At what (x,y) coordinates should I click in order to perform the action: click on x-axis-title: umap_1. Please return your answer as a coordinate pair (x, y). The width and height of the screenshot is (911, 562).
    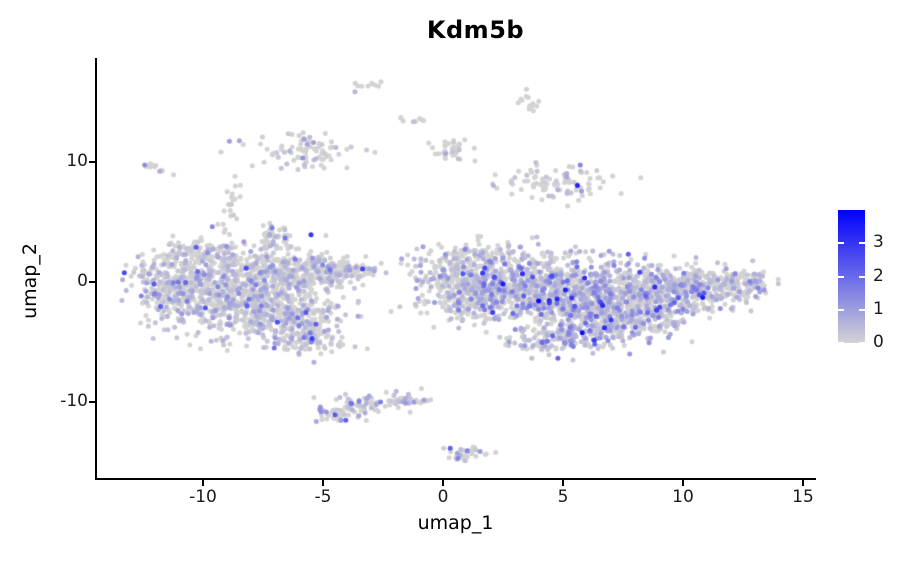
    Looking at the image, I should click on (455, 523).